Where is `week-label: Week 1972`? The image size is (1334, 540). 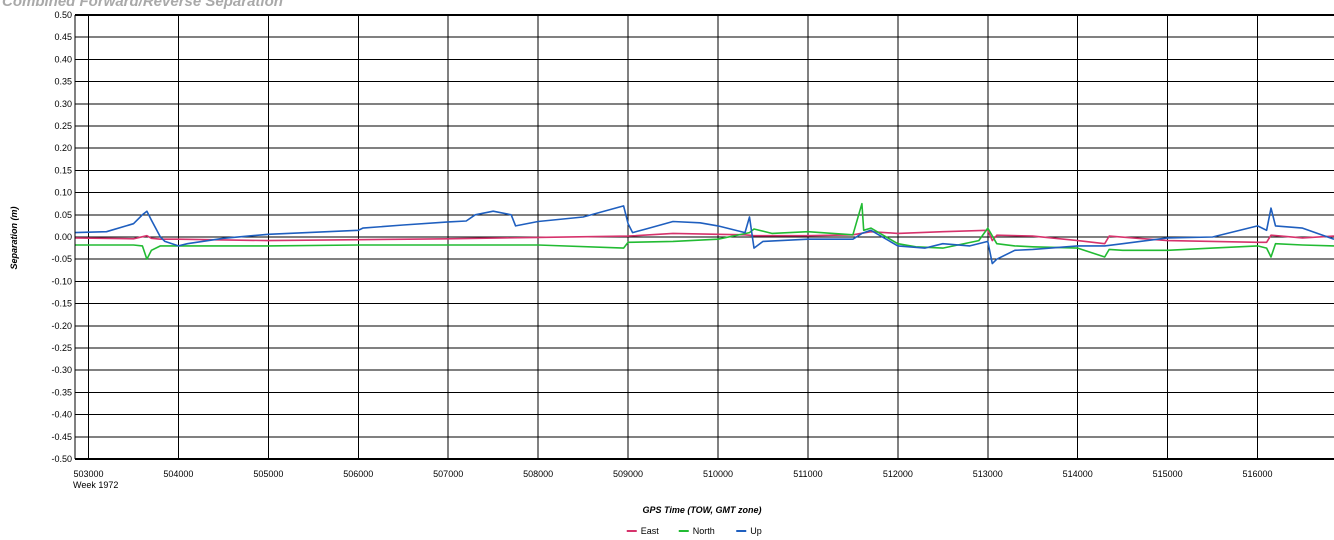 week-label: Week 1972 is located at coordinates (95, 485).